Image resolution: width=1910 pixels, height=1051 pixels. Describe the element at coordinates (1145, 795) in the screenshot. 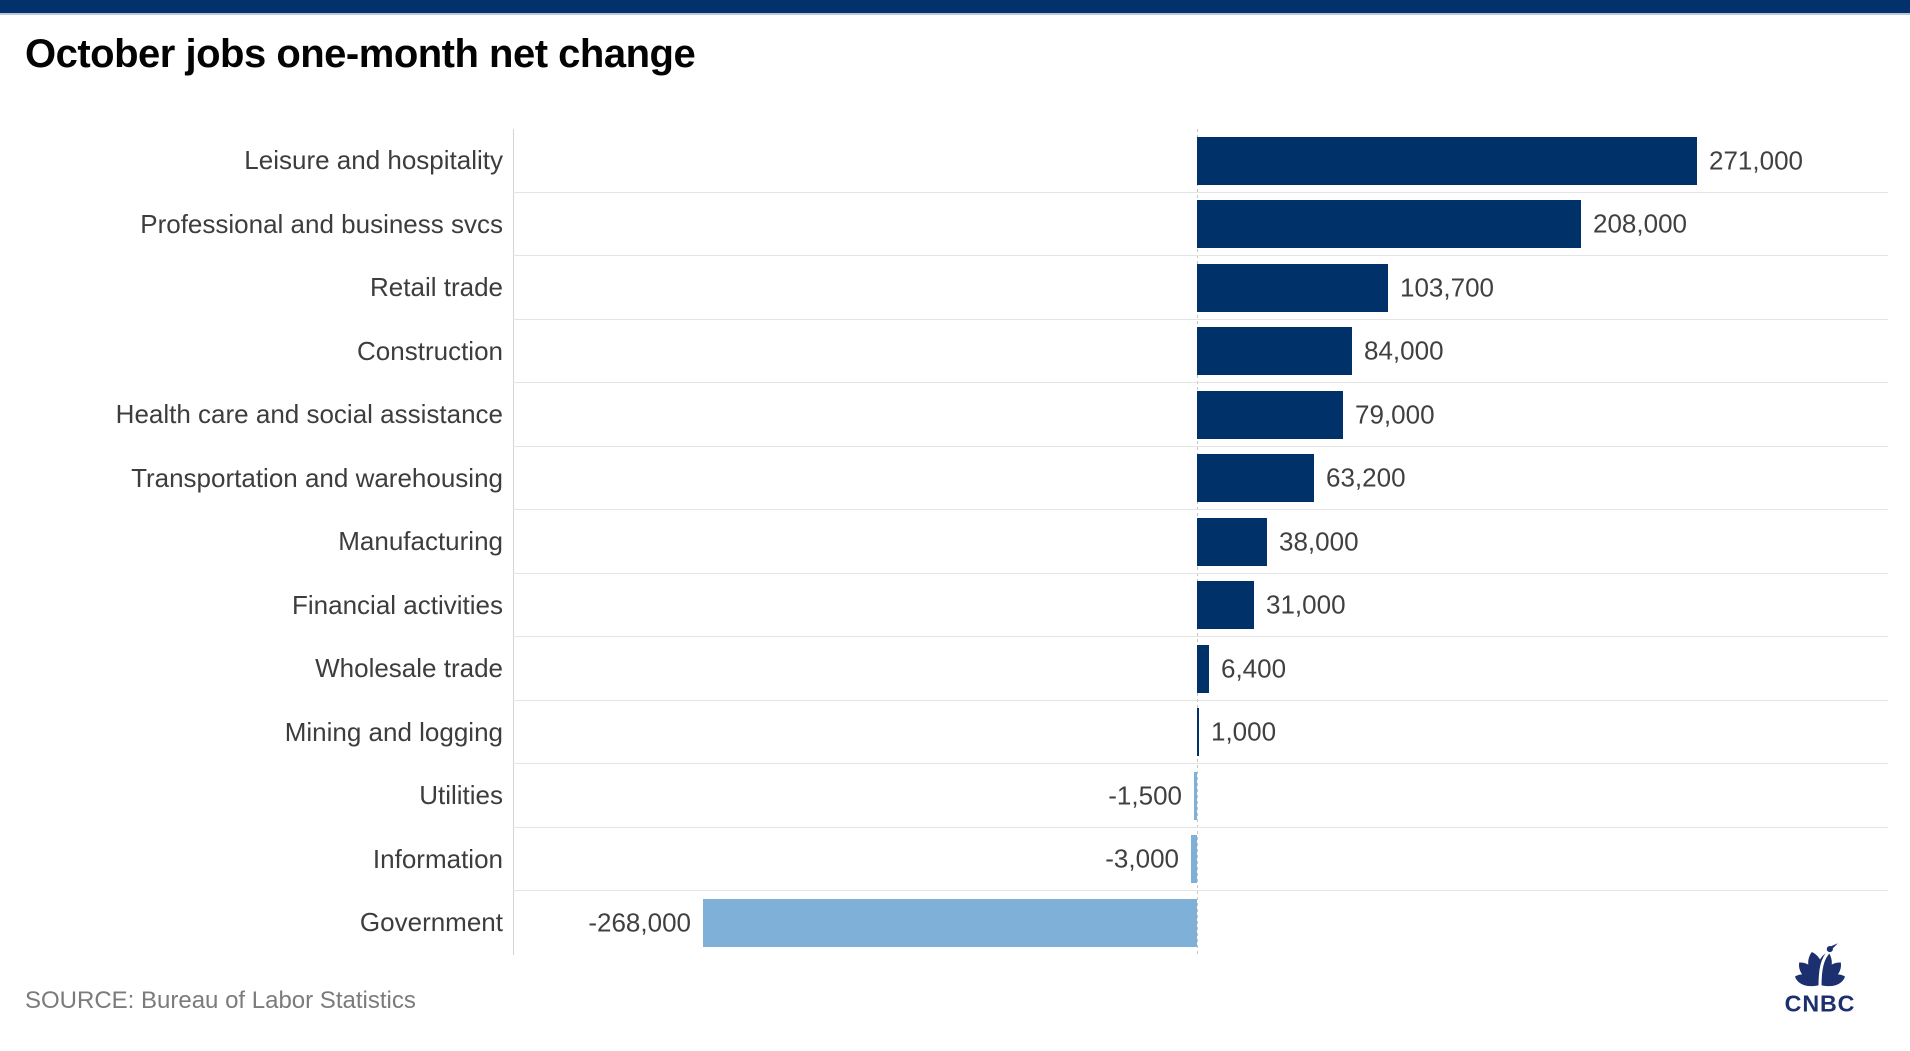

I see `value-label: -1,500` at that location.